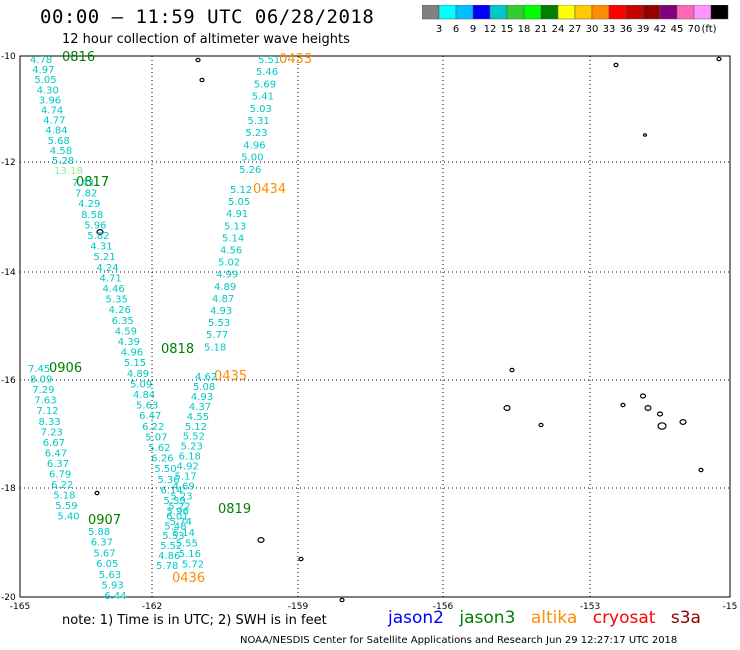 Image resolution: width=740 pixels, height=650 pixels. What do you see at coordinates (8, 163) in the screenshot?
I see `lat-tick-label: -12` at bounding box center [8, 163].